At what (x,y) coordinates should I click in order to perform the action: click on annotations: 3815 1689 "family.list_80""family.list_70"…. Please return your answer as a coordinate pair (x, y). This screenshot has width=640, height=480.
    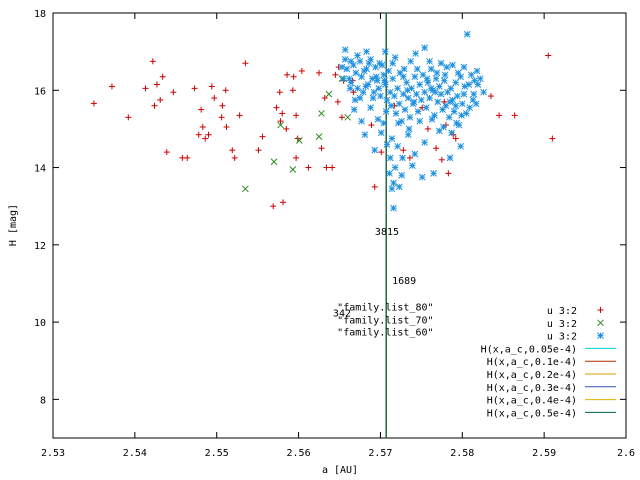
    Looking at the image, I should click on (383, 282).